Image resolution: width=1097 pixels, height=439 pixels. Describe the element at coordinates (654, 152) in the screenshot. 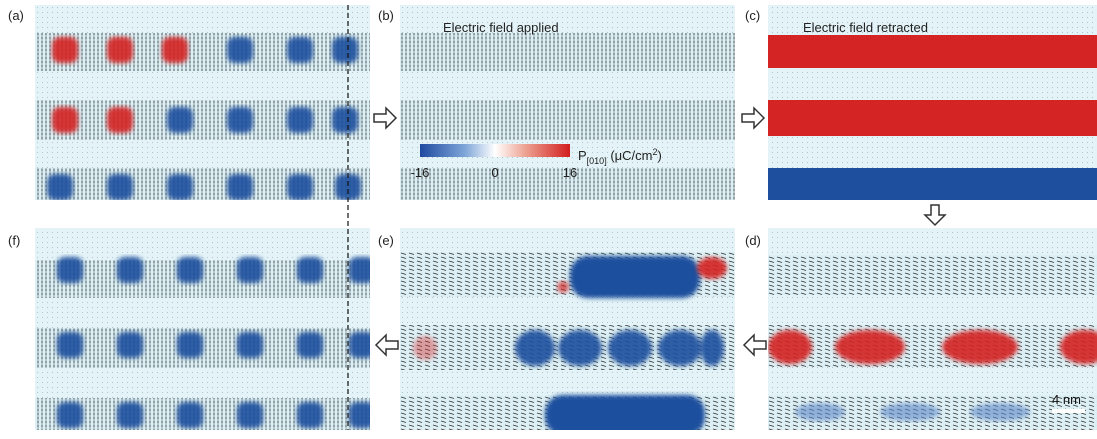

I see `colorbar-unit-power: 2` at that location.